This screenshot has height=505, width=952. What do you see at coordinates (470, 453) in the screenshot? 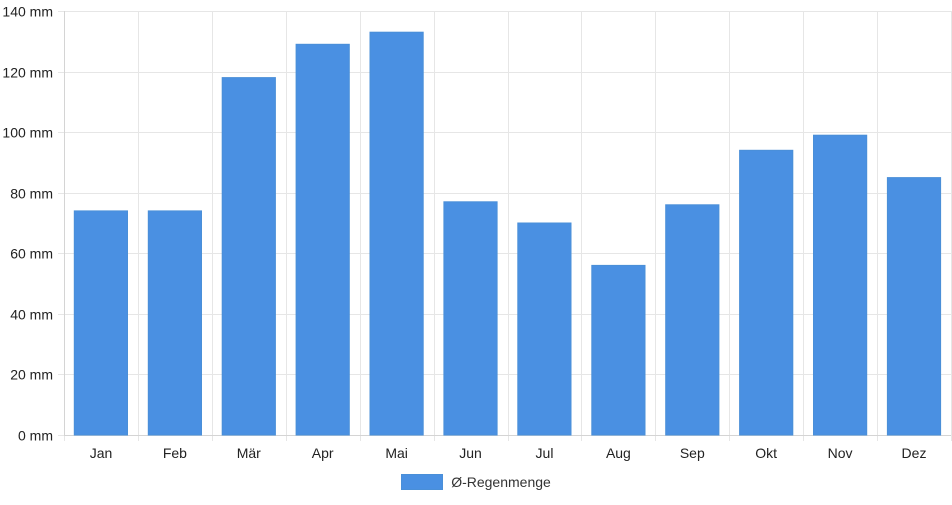
I see `x-tick-label: Jun` at bounding box center [470, 453].